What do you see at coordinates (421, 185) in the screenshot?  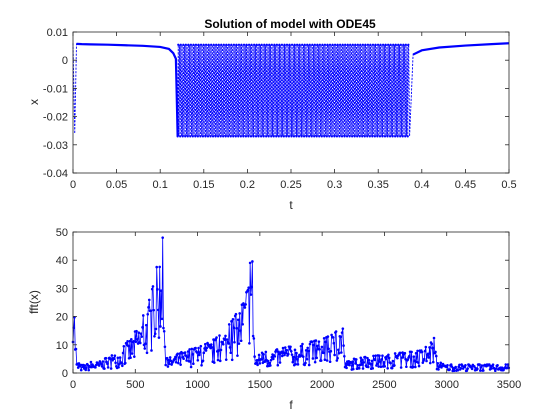 I see `x-tick-label: 0.4` at bounding box center [421, 185].